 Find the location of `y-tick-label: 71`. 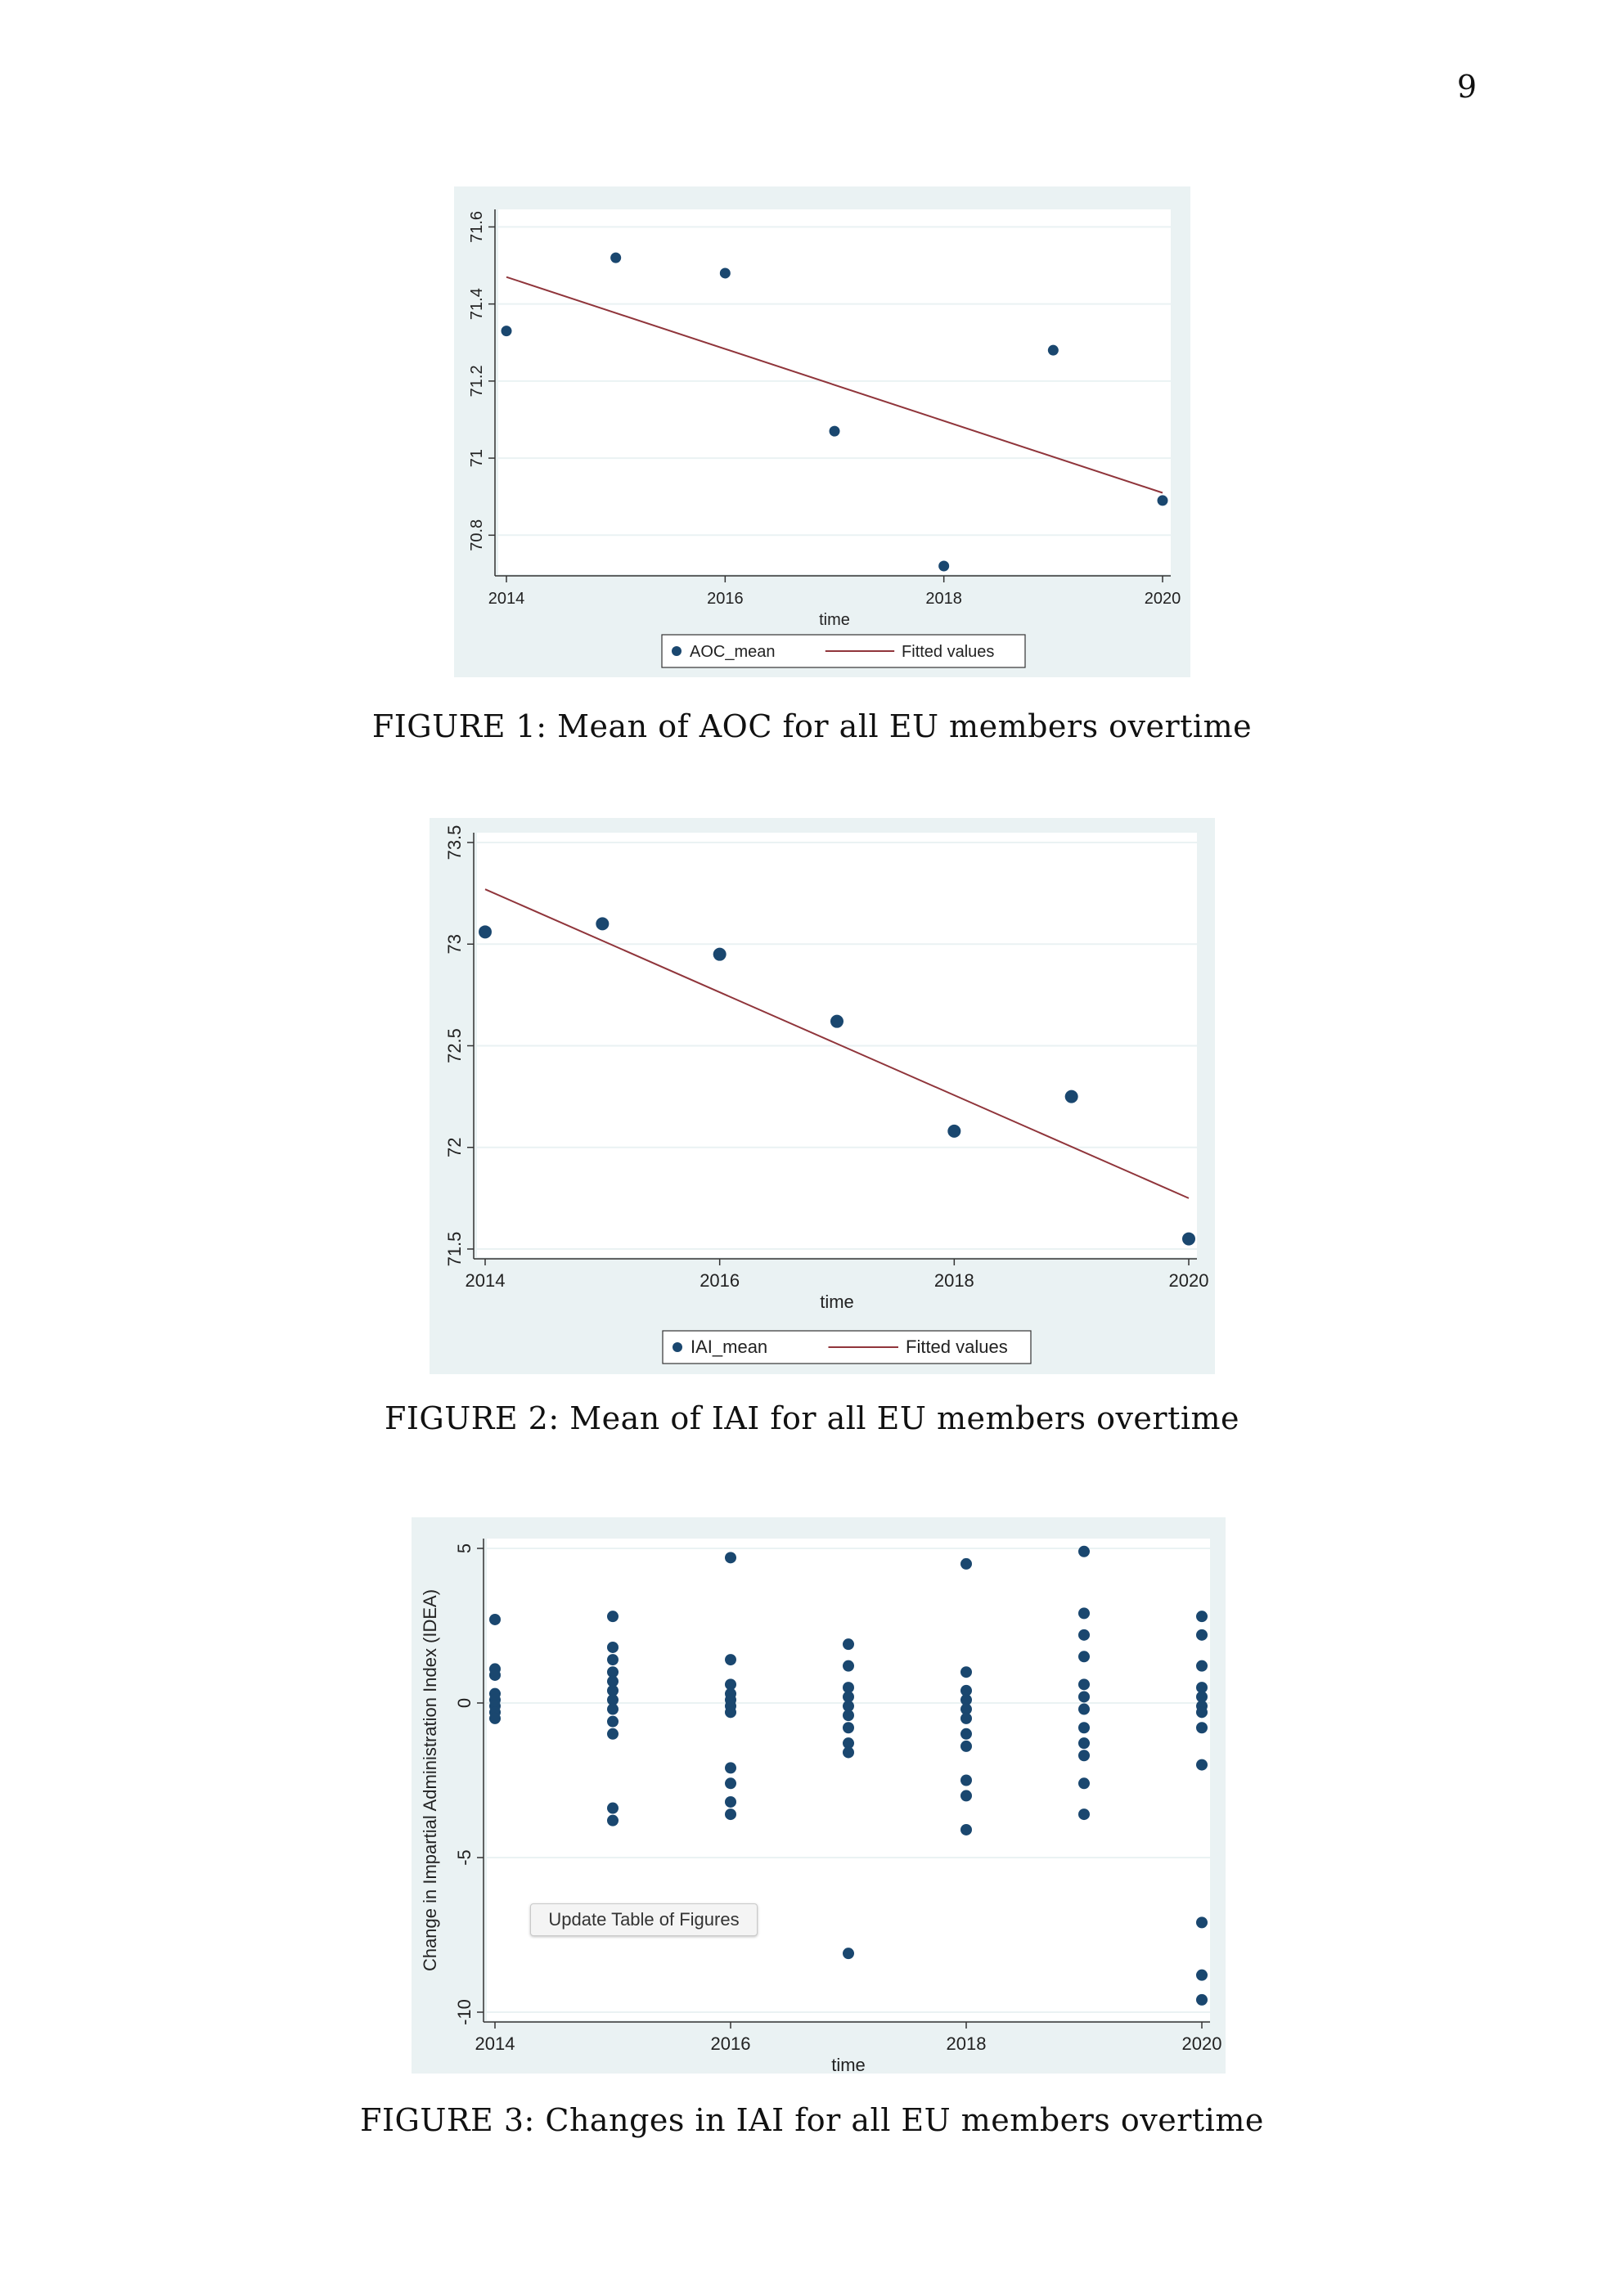

y-tick-label: 71 is located at coordinates (477, 458).